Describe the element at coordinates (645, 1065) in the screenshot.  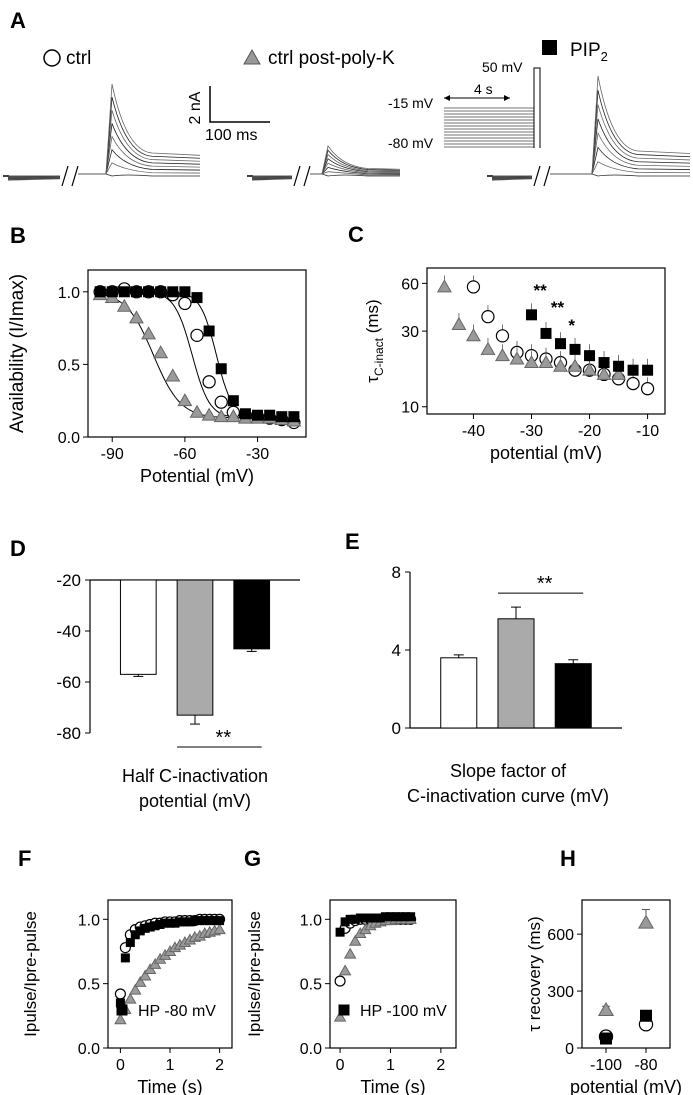
I see `x-tick-label: -80` at that location.